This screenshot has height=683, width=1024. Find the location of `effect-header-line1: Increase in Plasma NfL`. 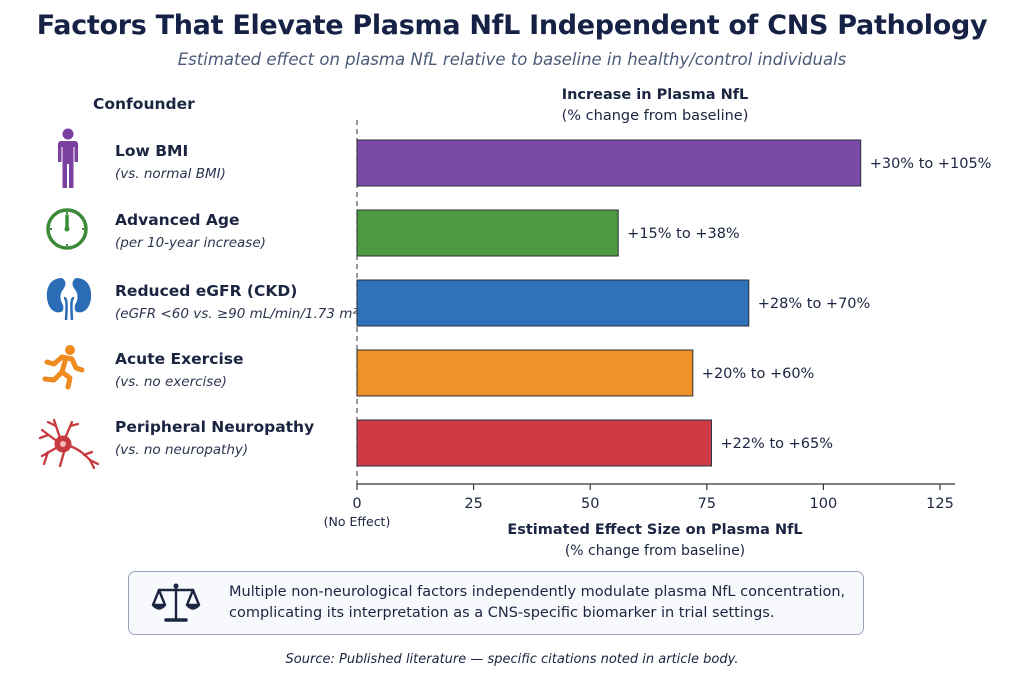

effect-header-line1: Increase in Plasma NfL is located at coordinates (655, 95).